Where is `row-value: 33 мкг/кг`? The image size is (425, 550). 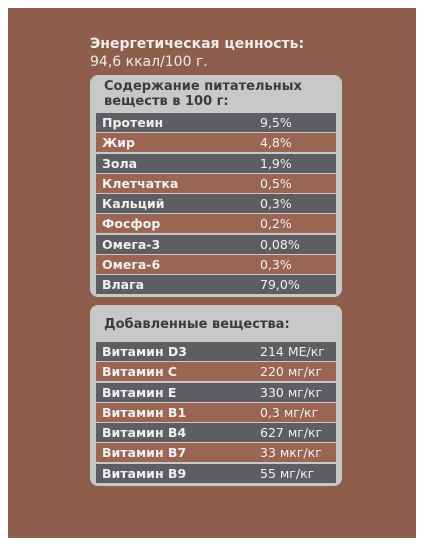 row-value: 33 мкг/кг is located at coordinates (291, 453).